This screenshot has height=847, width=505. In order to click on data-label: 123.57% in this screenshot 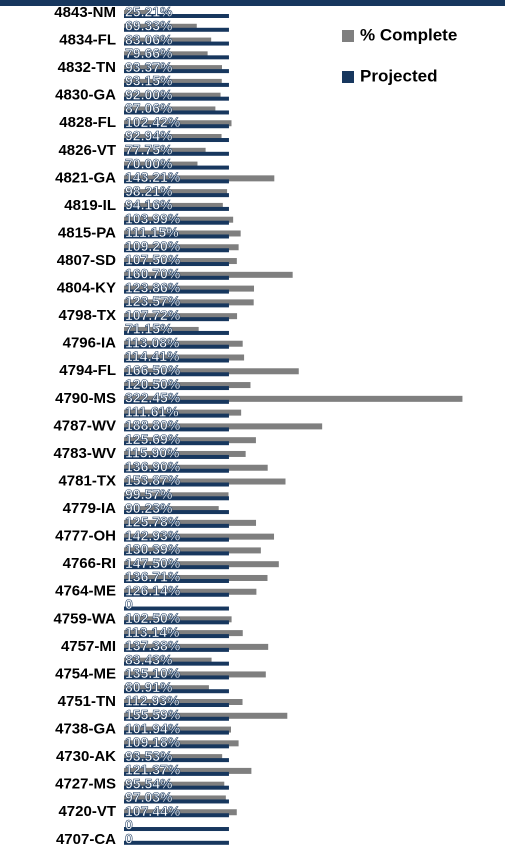, I will do `click(153, 301)`.